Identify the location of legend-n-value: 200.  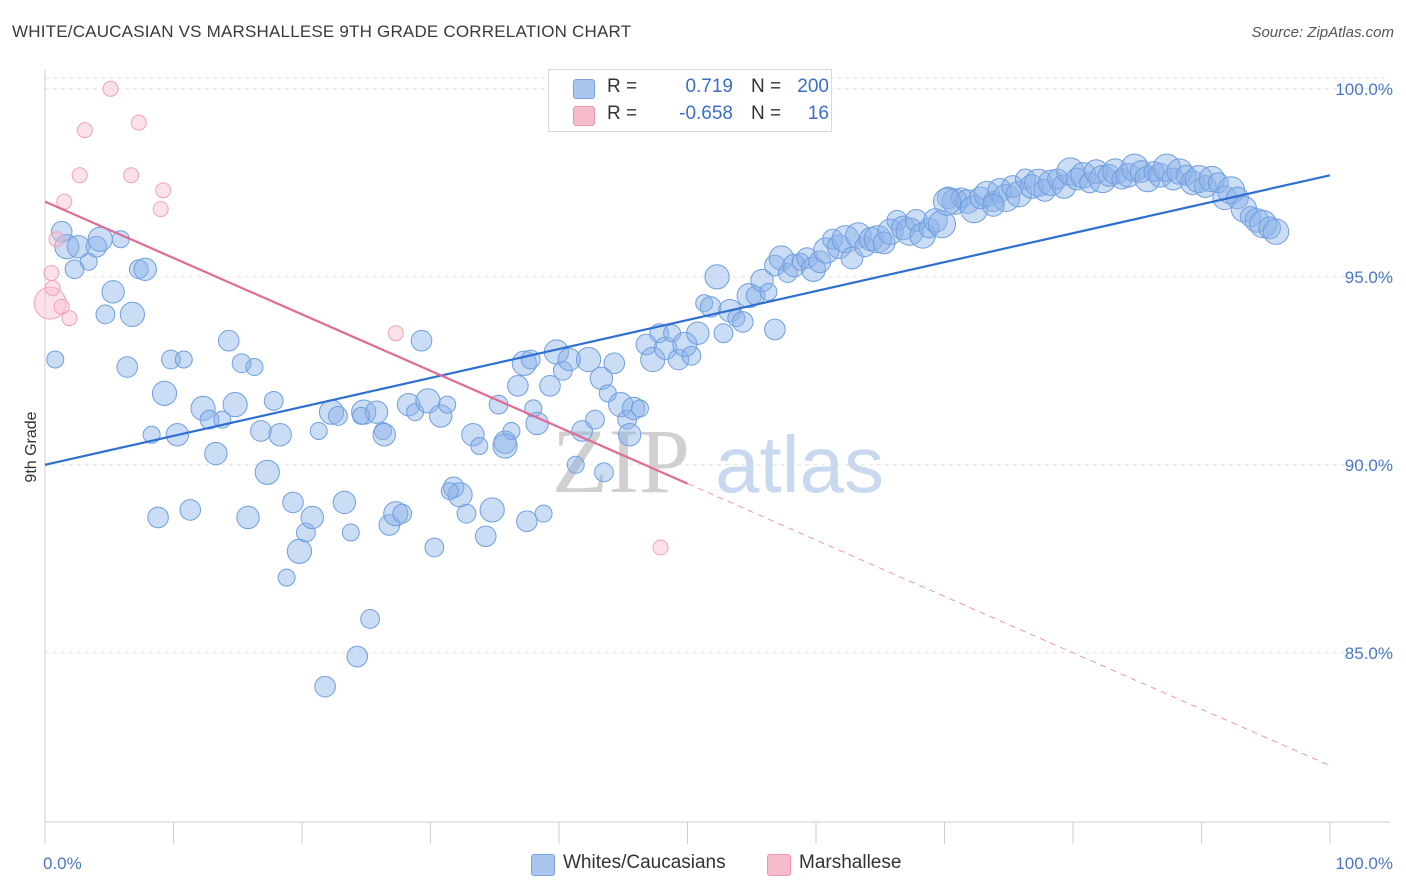
(813, 86).